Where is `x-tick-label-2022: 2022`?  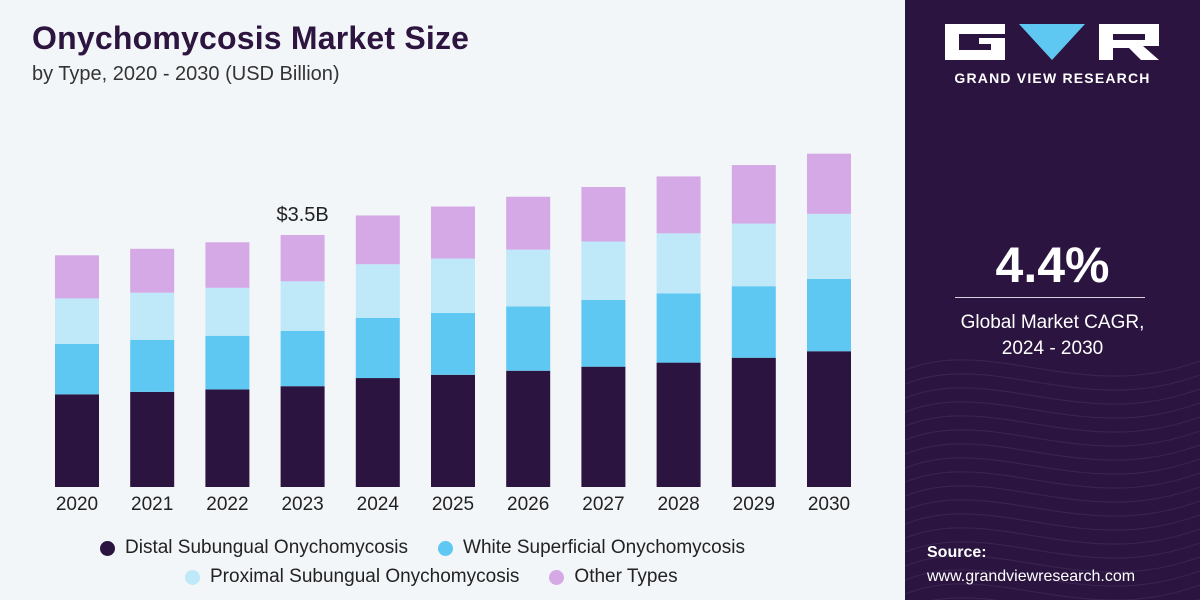 x-tick-label-2022: 2022 is located at coordinates (227, 504).